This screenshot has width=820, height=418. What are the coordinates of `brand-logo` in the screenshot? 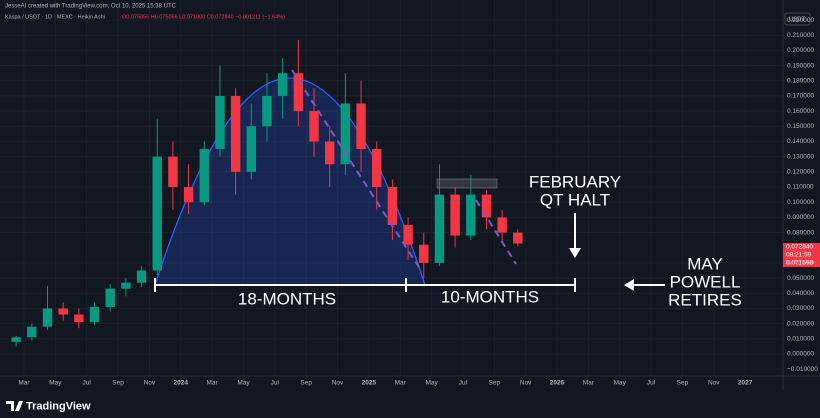 It's located at (14, 406).